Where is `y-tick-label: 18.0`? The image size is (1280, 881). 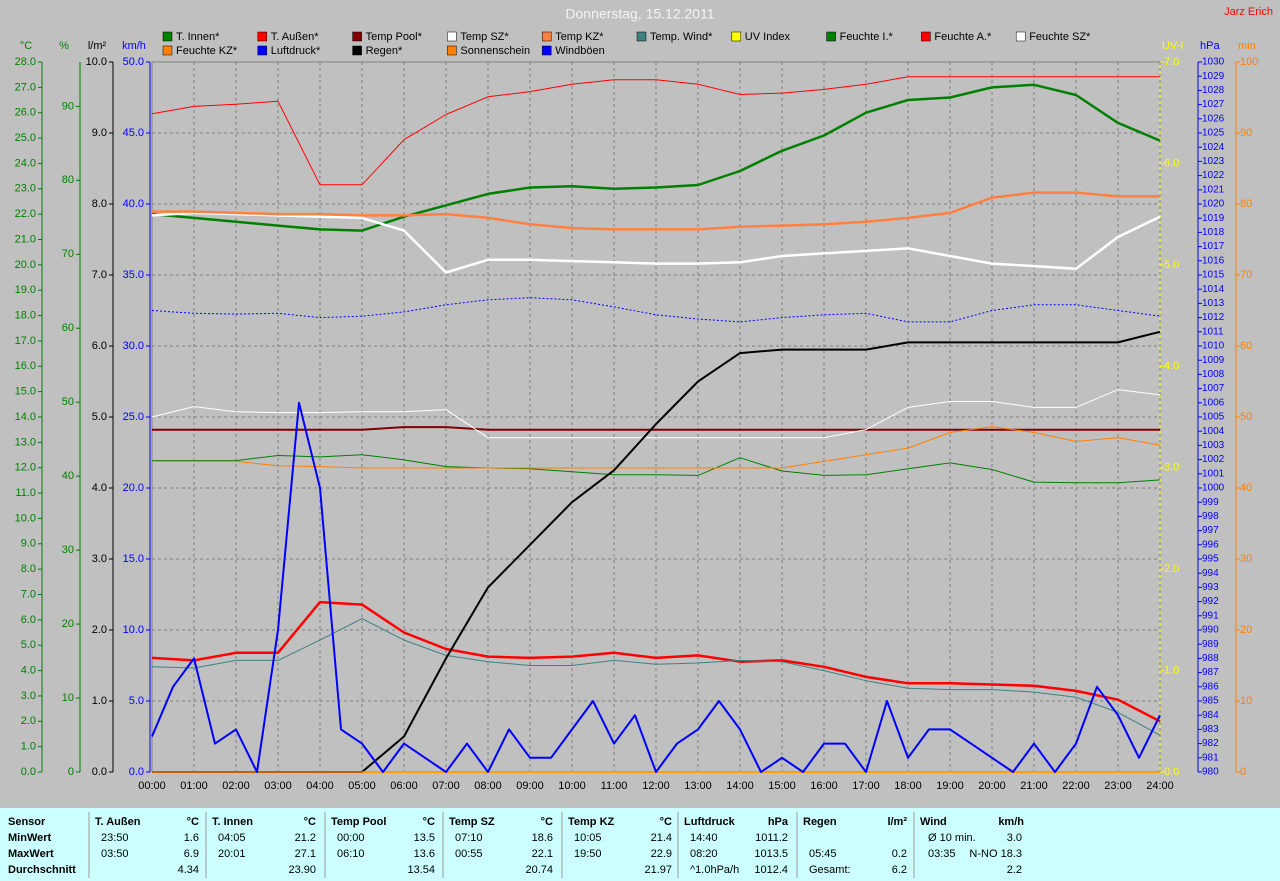 y-tick-label: 18.0 is located at coordinates (25, 315).